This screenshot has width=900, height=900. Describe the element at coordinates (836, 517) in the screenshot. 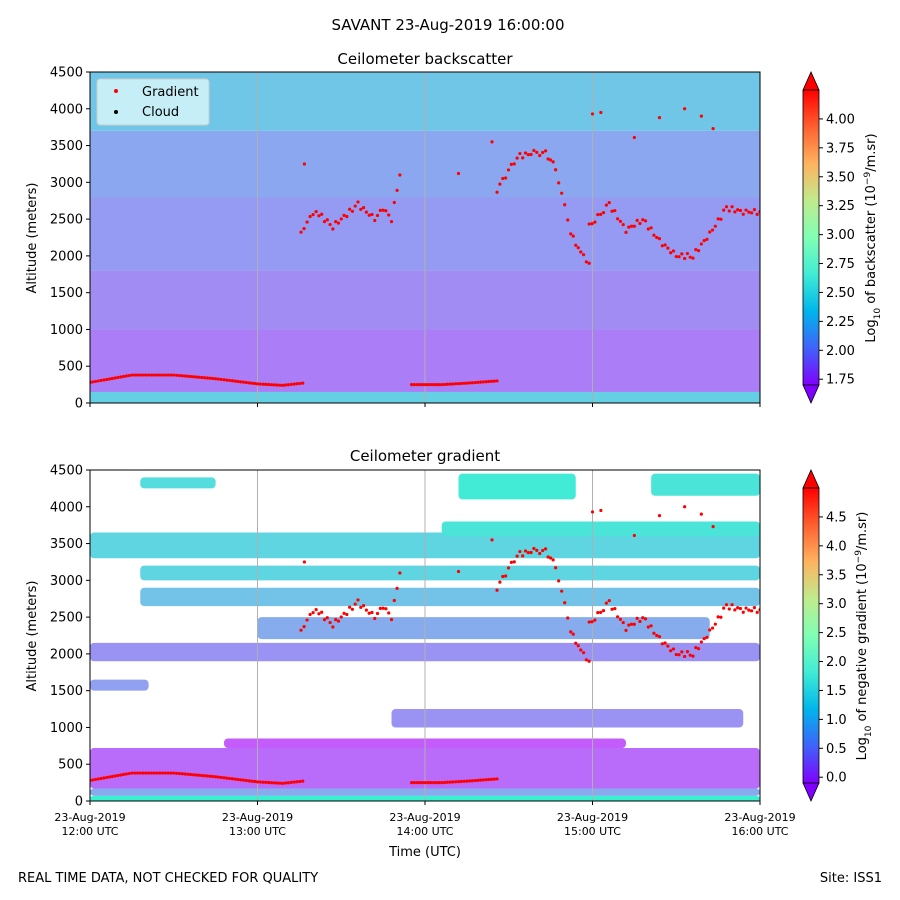

I see `colorbar-tick-label: 4.5` at that location.